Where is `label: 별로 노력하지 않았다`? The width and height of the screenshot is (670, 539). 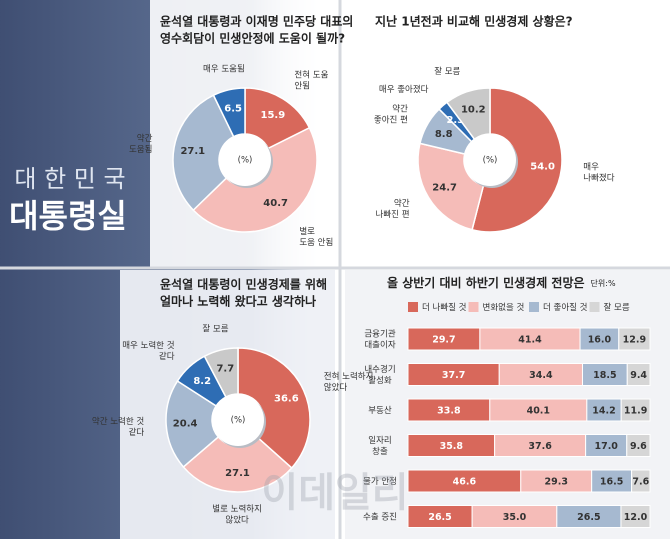
label: 별로 노력하지 않았다 is located at coordinates (237, 514).